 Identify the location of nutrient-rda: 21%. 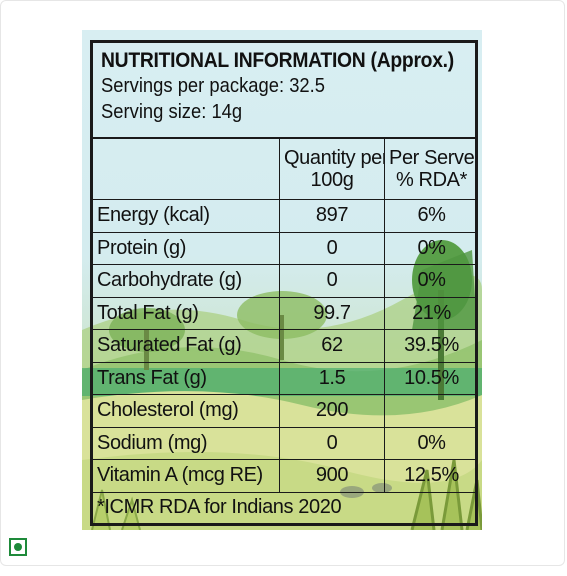
(431, 313).